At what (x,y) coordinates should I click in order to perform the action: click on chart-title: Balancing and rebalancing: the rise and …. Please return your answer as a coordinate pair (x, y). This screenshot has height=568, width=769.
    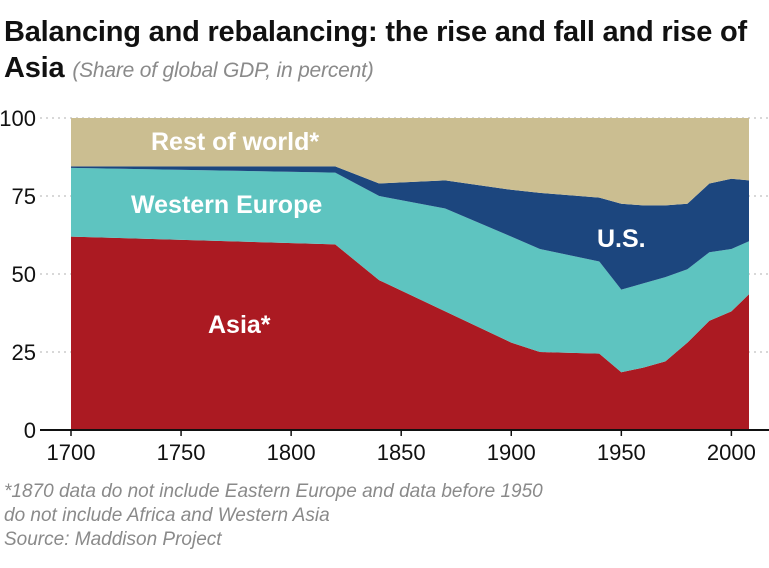
    Looking at the image, I should click on (384, 51).